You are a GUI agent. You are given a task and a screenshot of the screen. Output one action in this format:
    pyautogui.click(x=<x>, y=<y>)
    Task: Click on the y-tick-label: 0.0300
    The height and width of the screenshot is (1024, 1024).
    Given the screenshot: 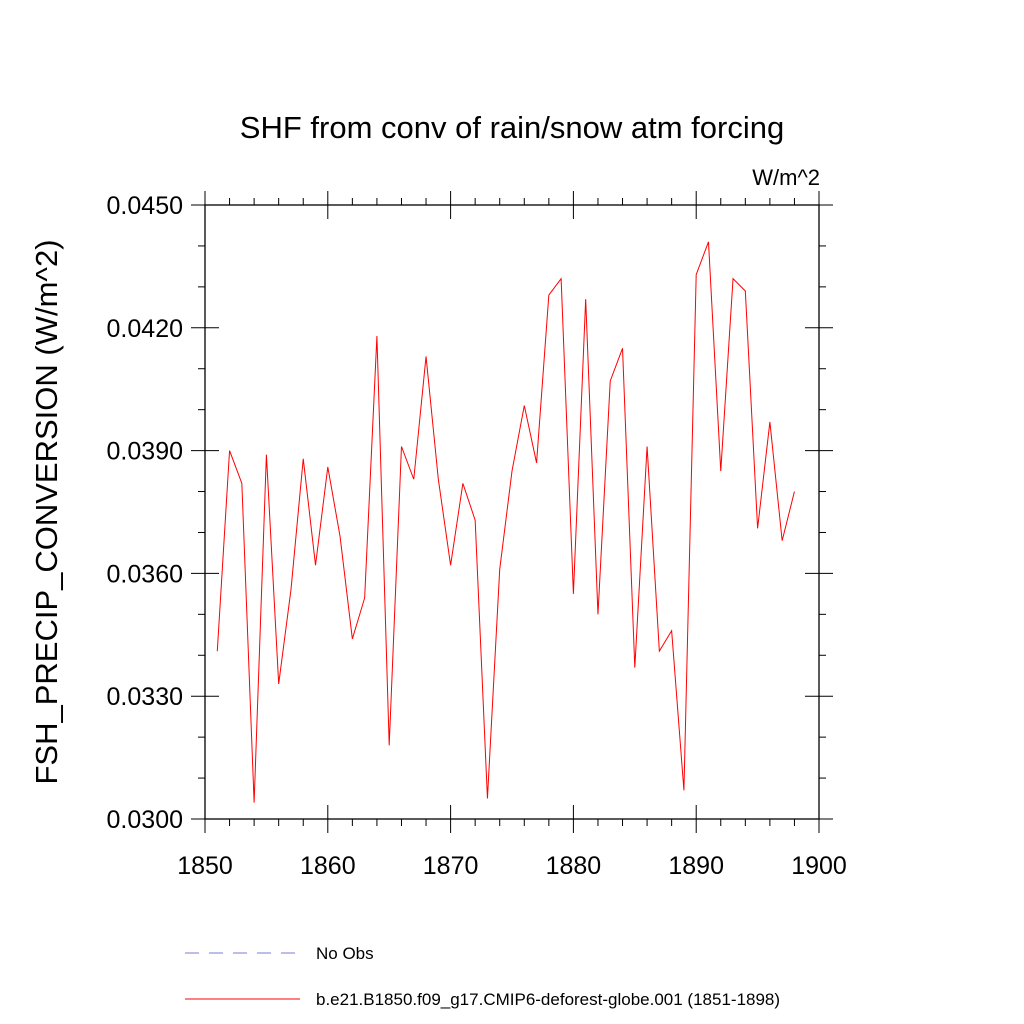 What is the action you would take?
    pyautogui.click(x=145, y=820)
    